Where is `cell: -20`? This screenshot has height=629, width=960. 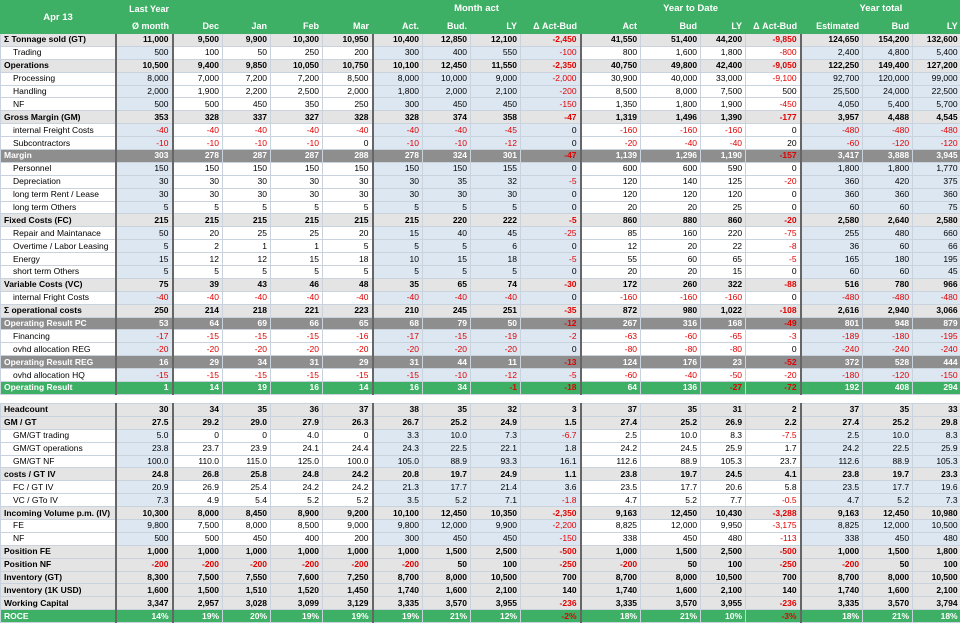 cell: -20 is located at coordinates (347, 349).